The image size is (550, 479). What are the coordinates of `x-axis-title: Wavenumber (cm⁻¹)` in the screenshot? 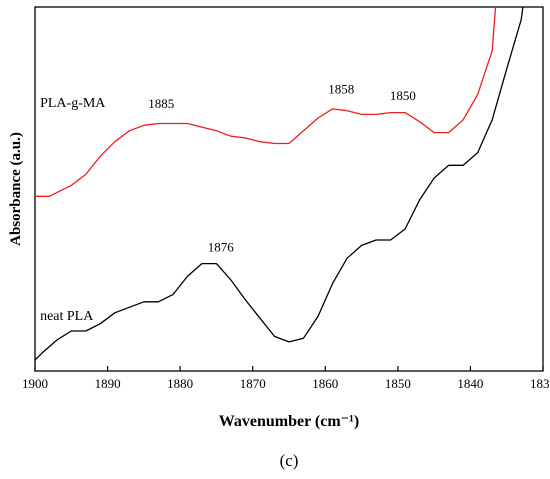 It's located at (289, 421).